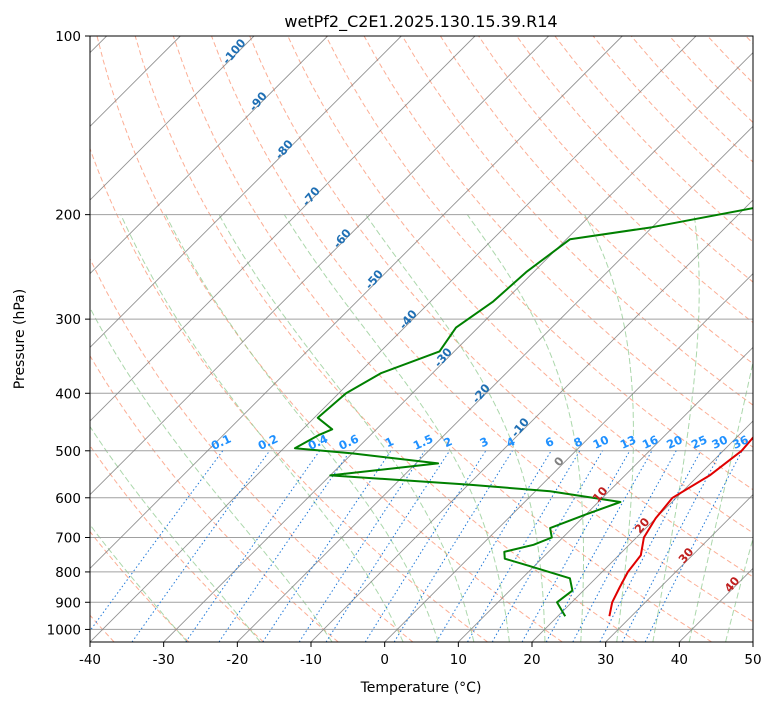 Image resolution: width=775 pixels, height=713 pixels. I want to click on y-tick-label: 200, so click(68, 216).